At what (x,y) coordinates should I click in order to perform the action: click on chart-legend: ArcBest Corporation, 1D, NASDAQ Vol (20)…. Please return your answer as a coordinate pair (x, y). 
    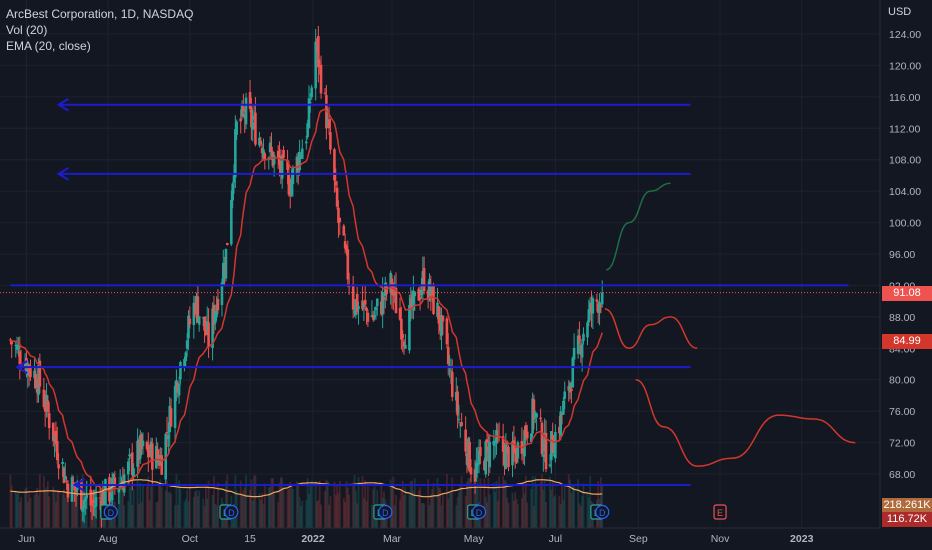
    Looking at the image, I should click on (99, 30).